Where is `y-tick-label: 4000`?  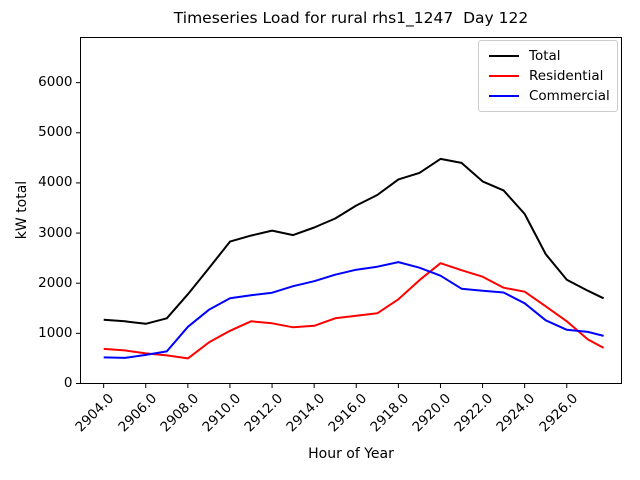 y-tick-label: 4000 is located at coordinates (55, 182).